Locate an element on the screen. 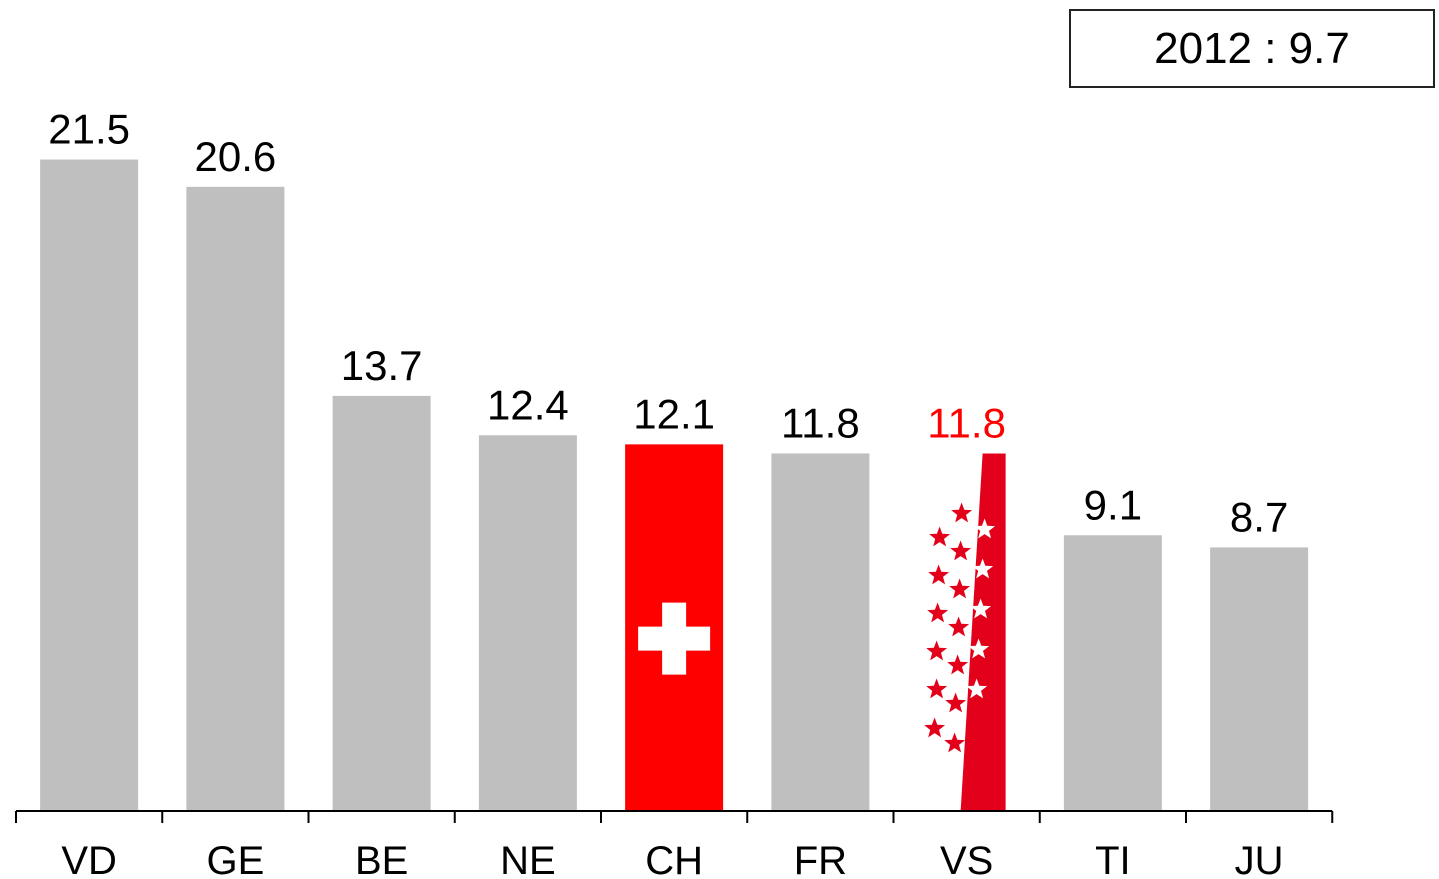 This screenshot has height=879, width=1439. bar-ti is located at coordinates (1112, 673).